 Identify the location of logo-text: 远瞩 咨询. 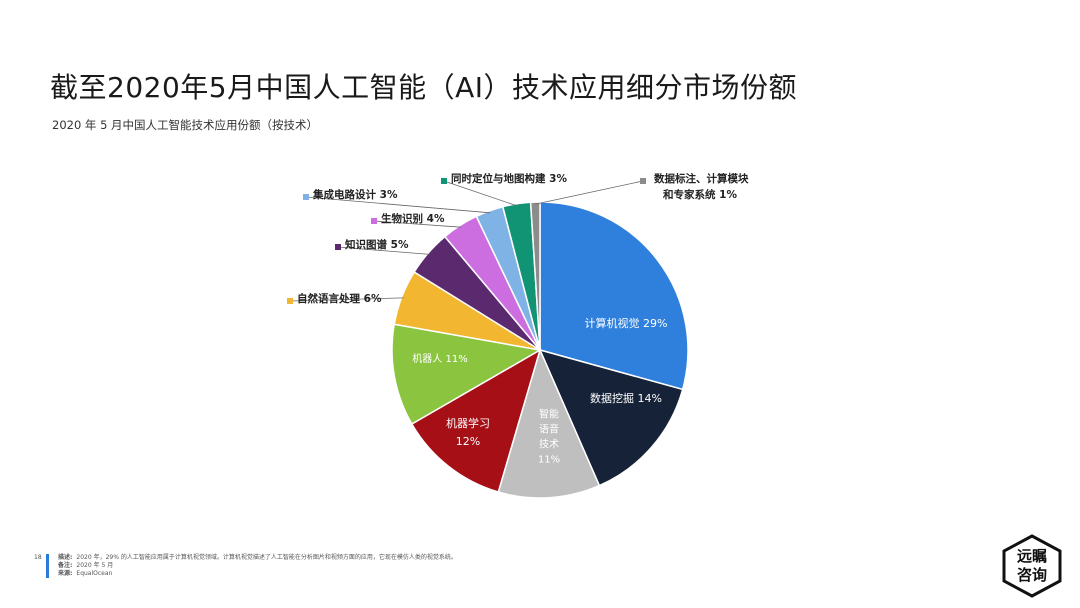
(1032, 566).